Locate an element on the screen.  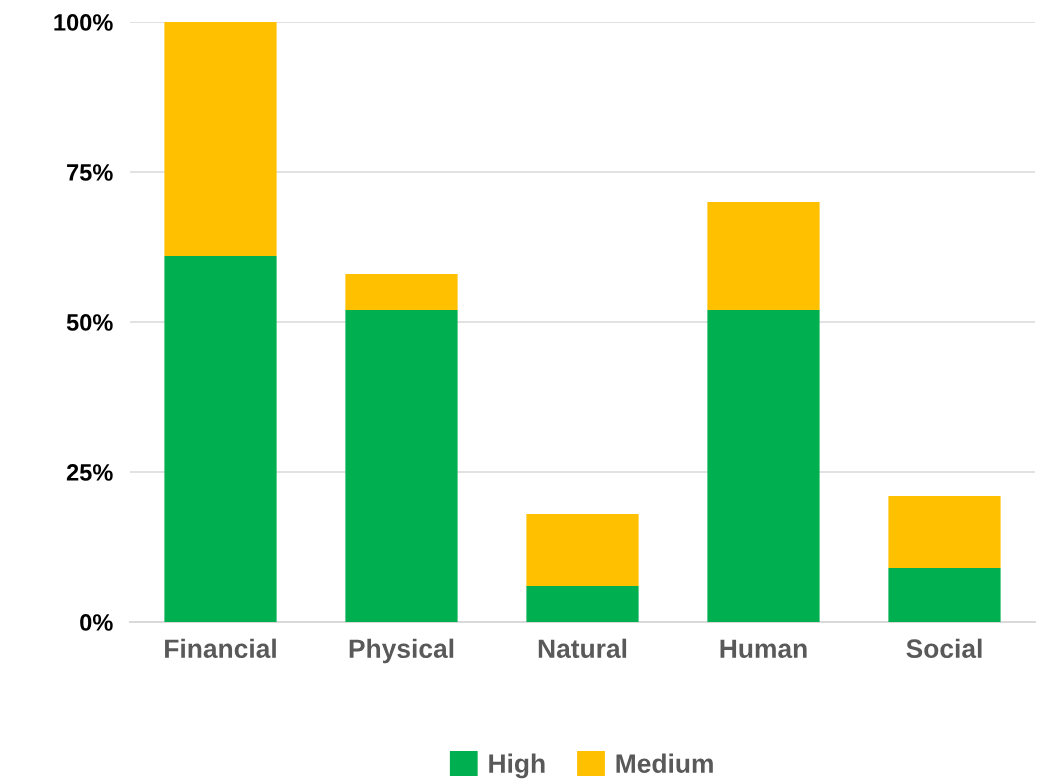
legend-label: High is located at coordinates (517, 766).